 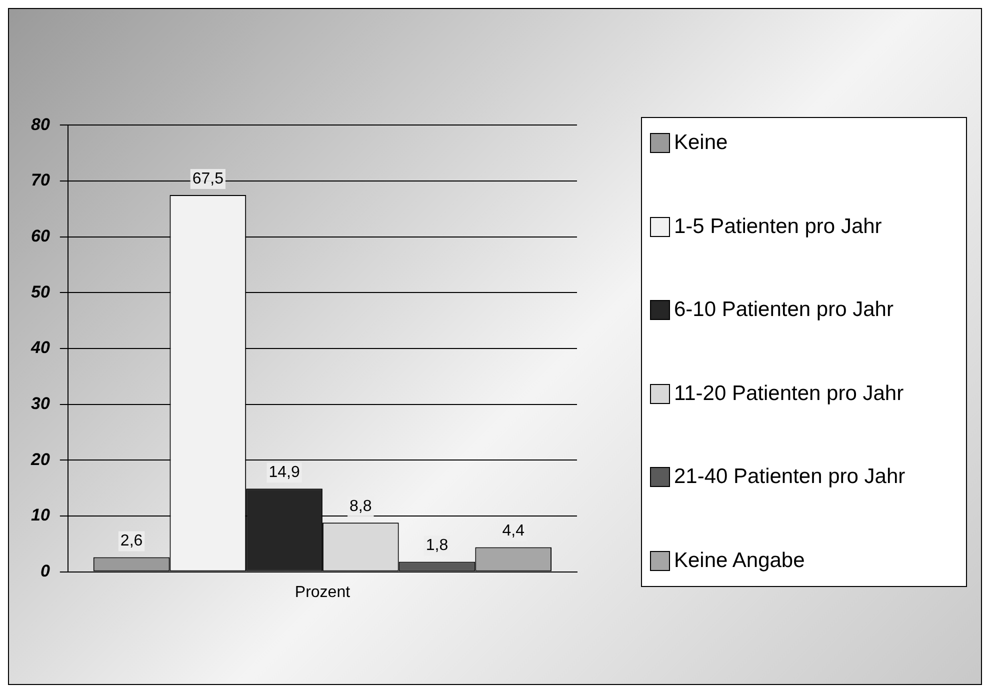 I want to click on legend-label: 11-20 Patienten pro Jahr, so click(x=789, y=393).